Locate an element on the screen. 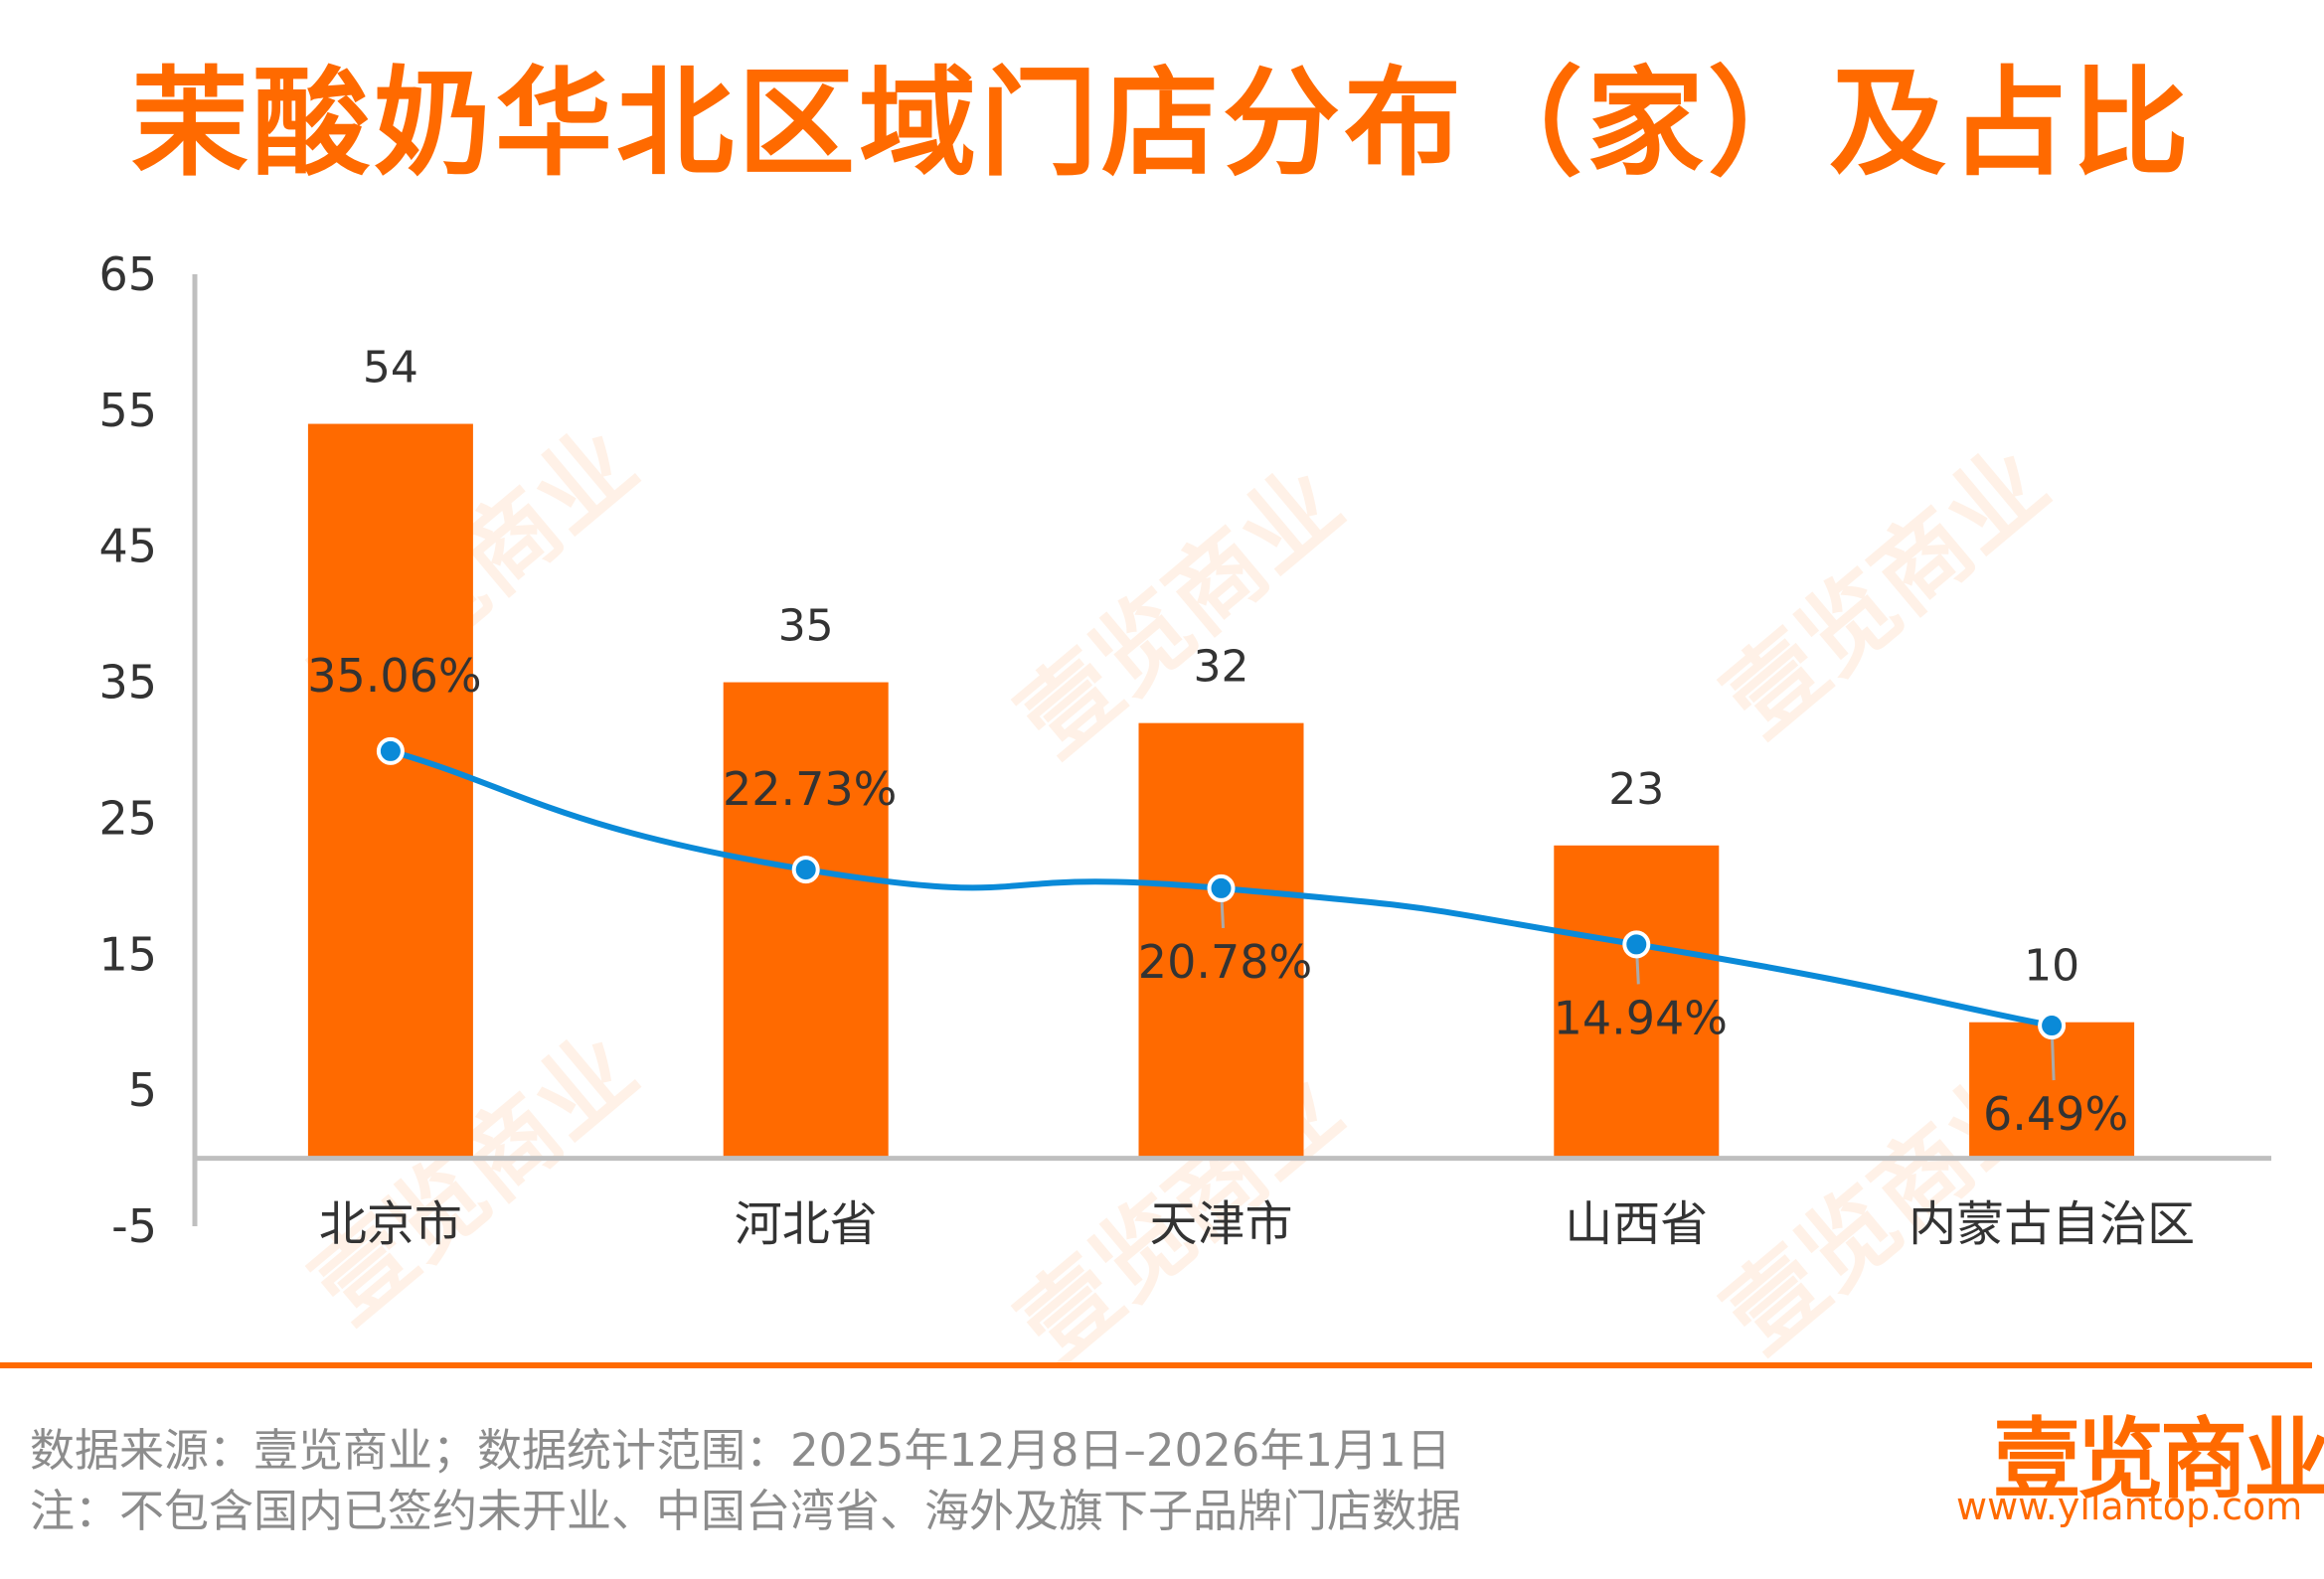 Image resolution: width=2324 pixels, height=1579 pixels. percentage-label: 20.78% is located at coordinates (1225, 962).